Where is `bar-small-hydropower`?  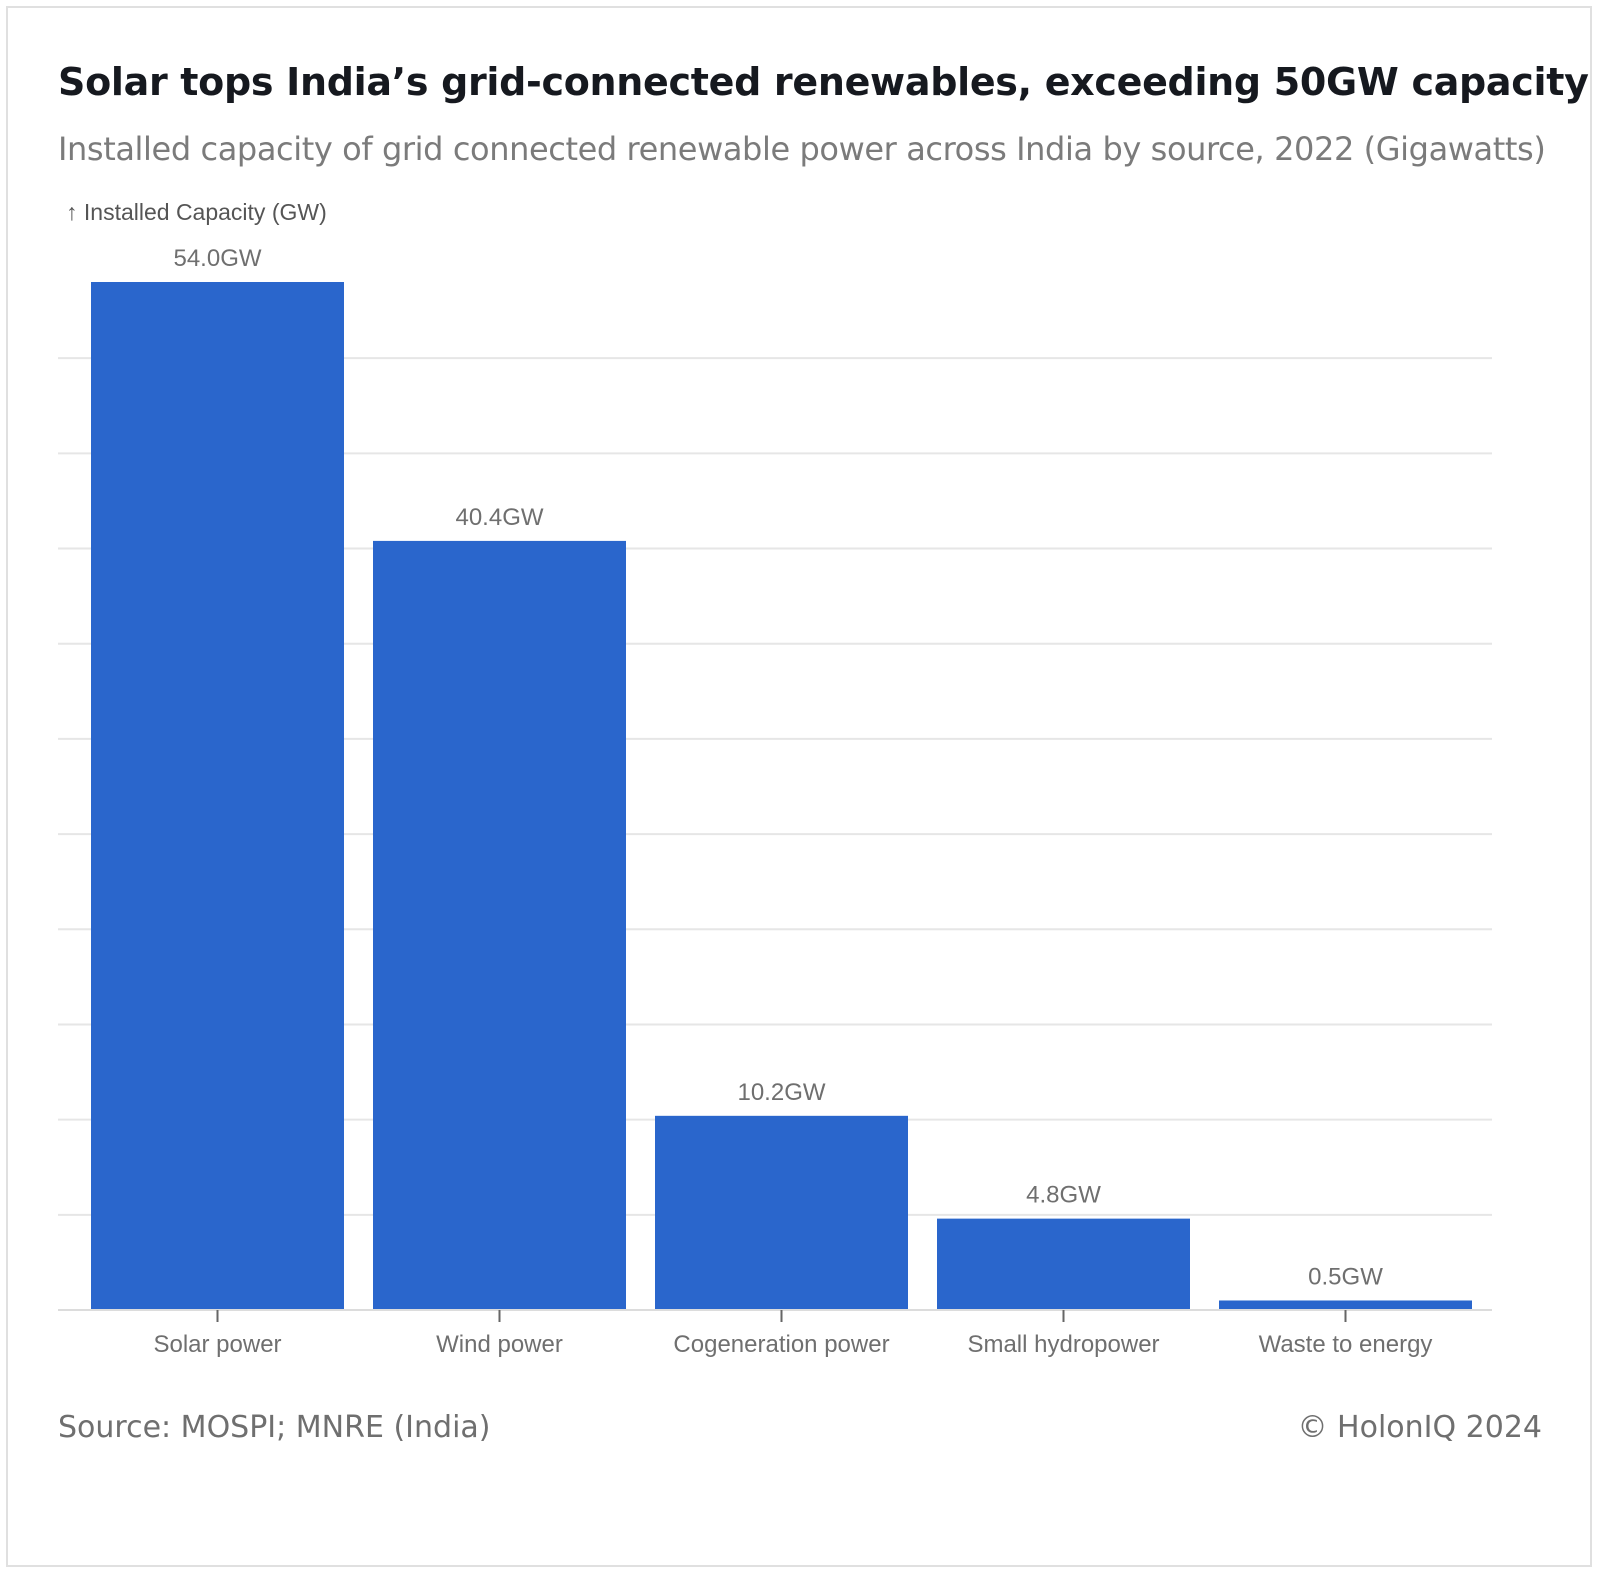 bar-small-hydropower is located at coordinates (1063, 1264).